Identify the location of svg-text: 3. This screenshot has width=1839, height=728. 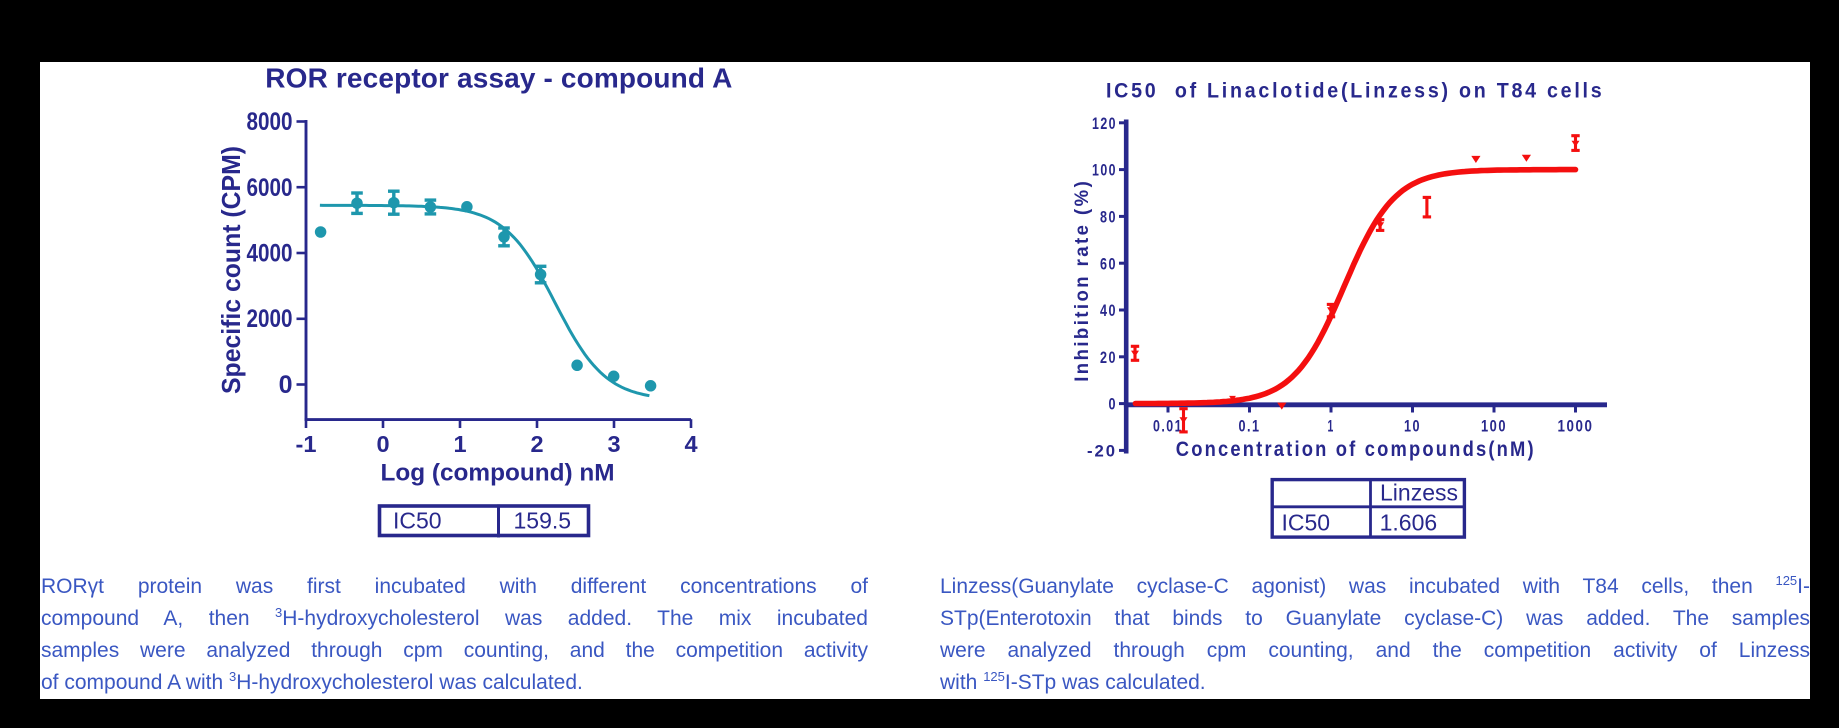
(613, 444).